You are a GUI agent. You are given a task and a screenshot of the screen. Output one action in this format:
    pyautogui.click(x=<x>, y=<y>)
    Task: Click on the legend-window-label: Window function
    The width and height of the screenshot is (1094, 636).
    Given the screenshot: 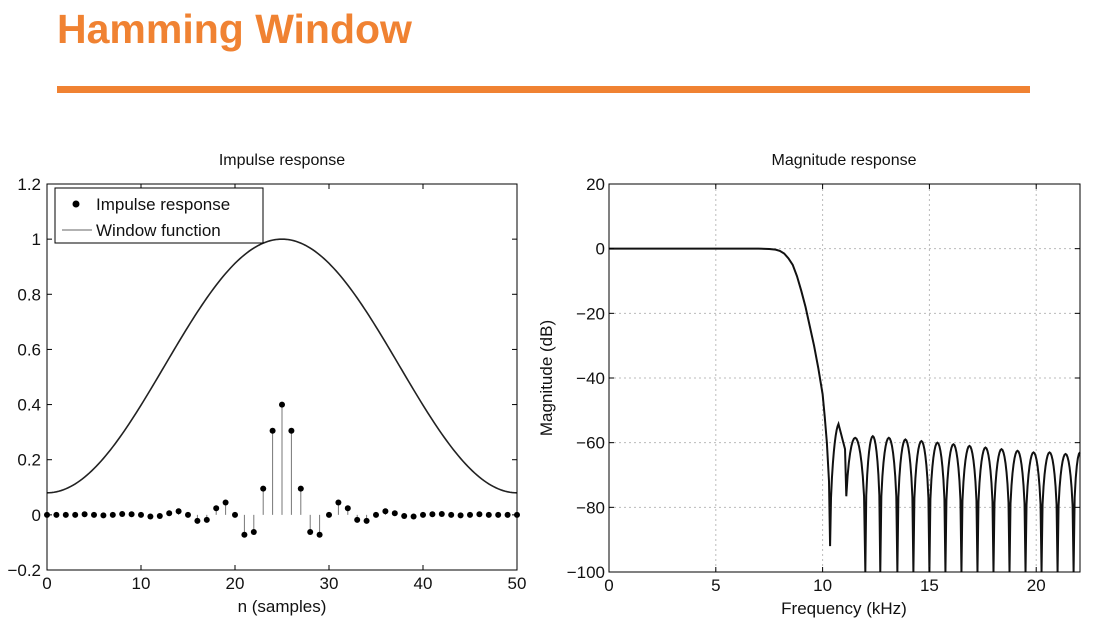 What is the action you would take?
    pyautogui.click(x=158, y=230)
    